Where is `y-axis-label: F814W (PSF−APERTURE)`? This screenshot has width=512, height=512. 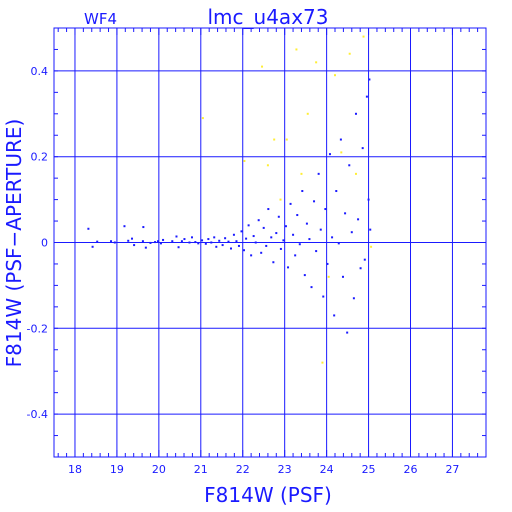
y-axis-label: F814W (PSF−APERTURE) is located at coordinates (14, 243).